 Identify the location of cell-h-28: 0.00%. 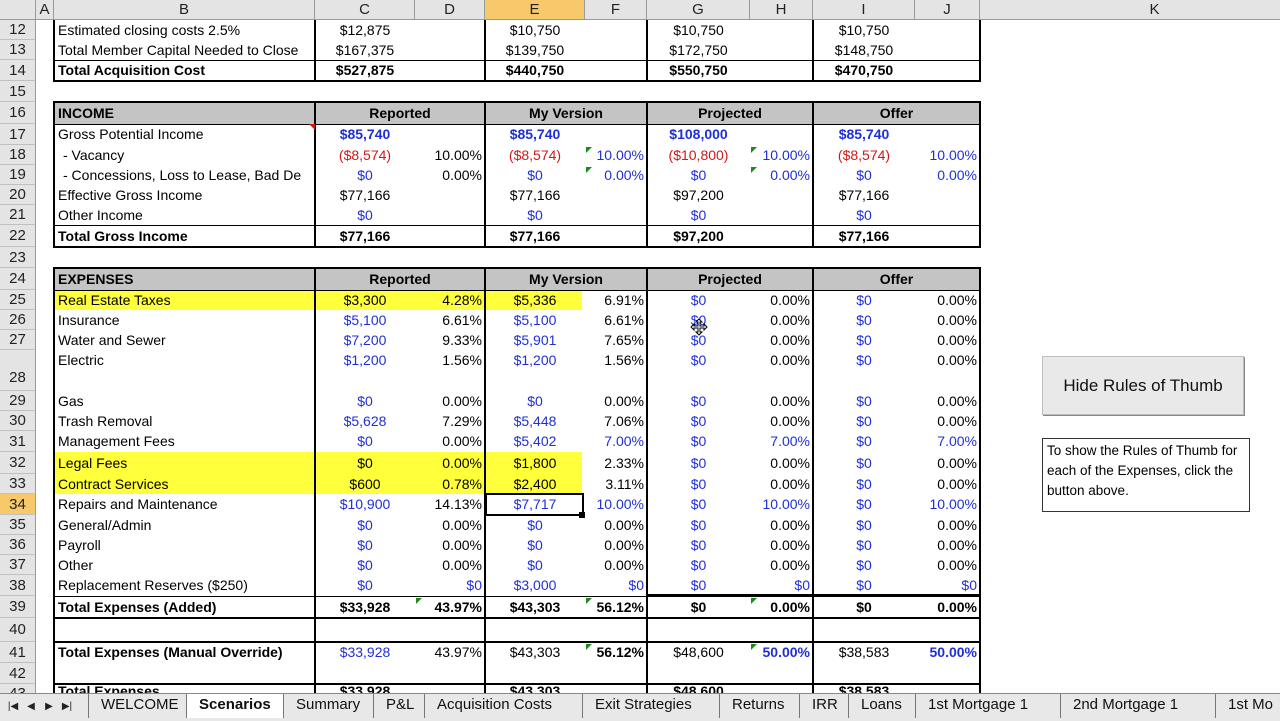
(790, 360).